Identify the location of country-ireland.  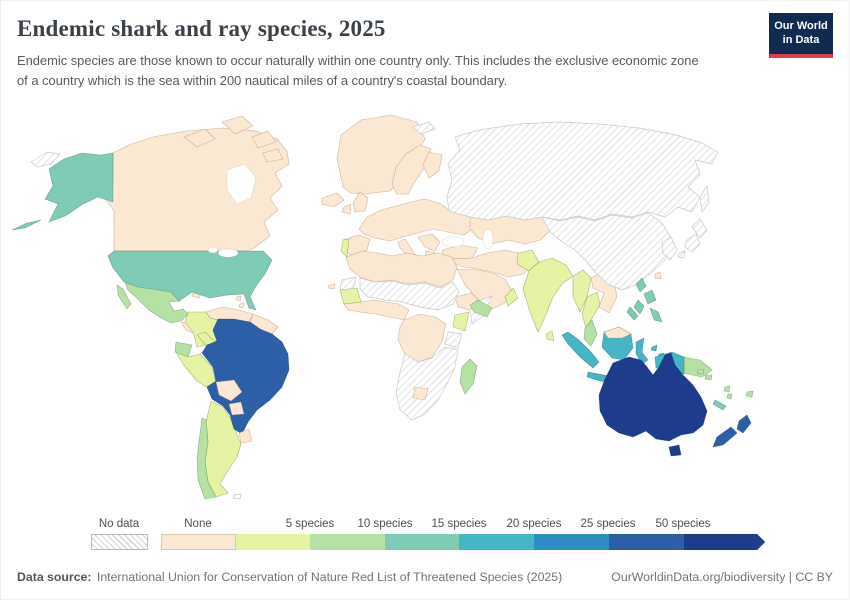
(346, 209).